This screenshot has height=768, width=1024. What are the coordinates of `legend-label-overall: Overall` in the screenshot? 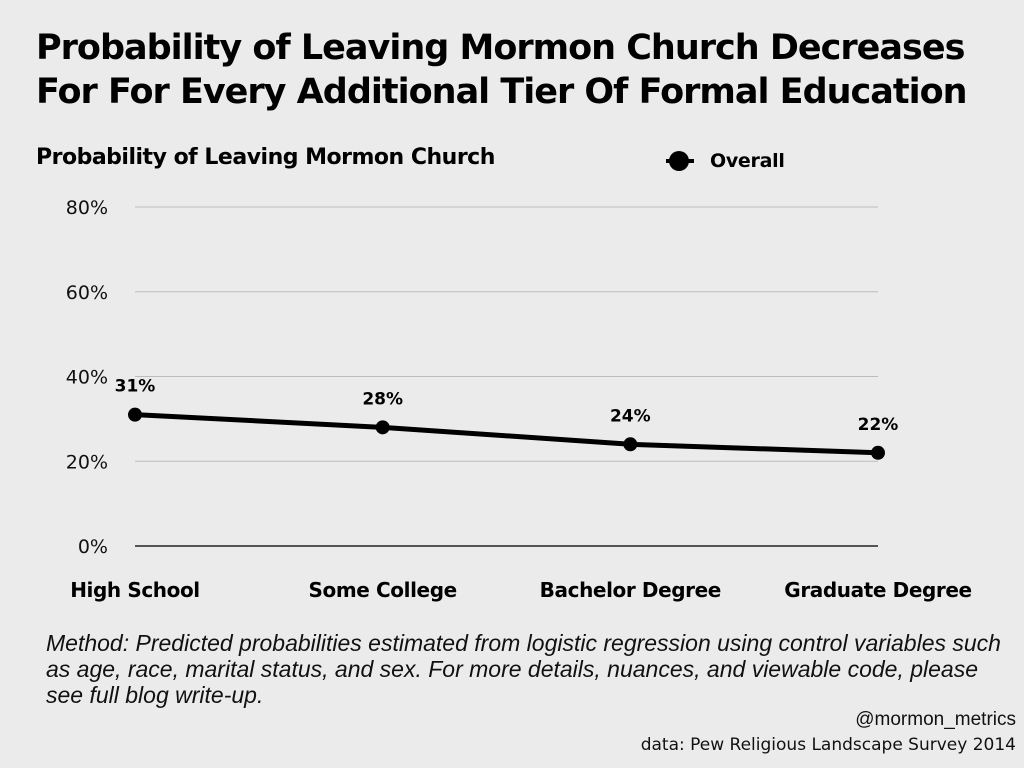 It's located at (747, 161).